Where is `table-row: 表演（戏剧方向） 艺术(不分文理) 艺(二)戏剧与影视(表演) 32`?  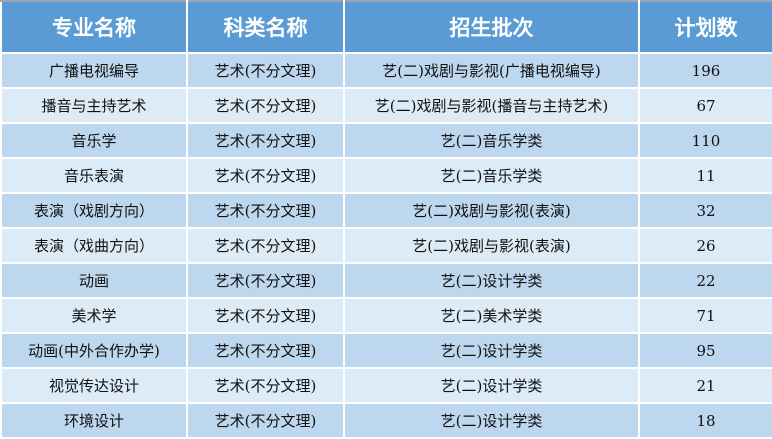
table-row: 表演（戏剧方向） 艺术(不分文理) 艺(二)戏剧与影视(表演) 32 is located at coordinates (386, 210).